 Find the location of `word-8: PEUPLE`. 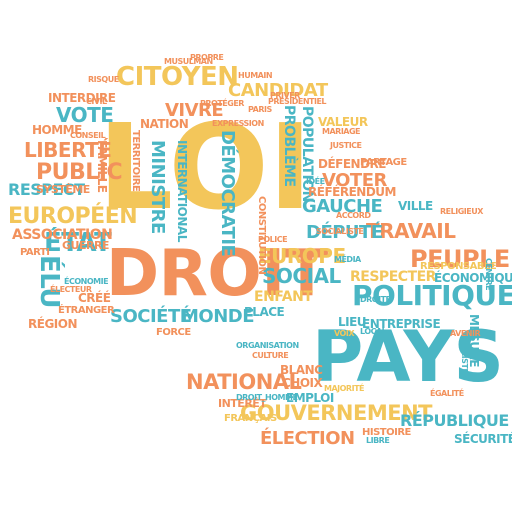

word-8: PEUPLE is located at coordinates (460, 259).